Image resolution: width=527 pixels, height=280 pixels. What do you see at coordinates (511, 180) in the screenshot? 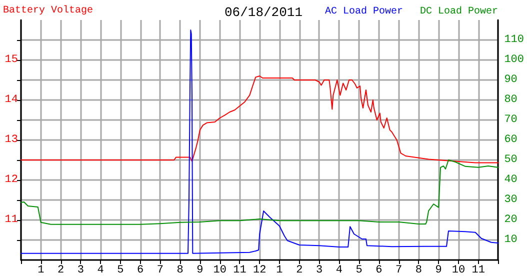
I see `y2-tick-label: 40` at bounding box center [511, 180].